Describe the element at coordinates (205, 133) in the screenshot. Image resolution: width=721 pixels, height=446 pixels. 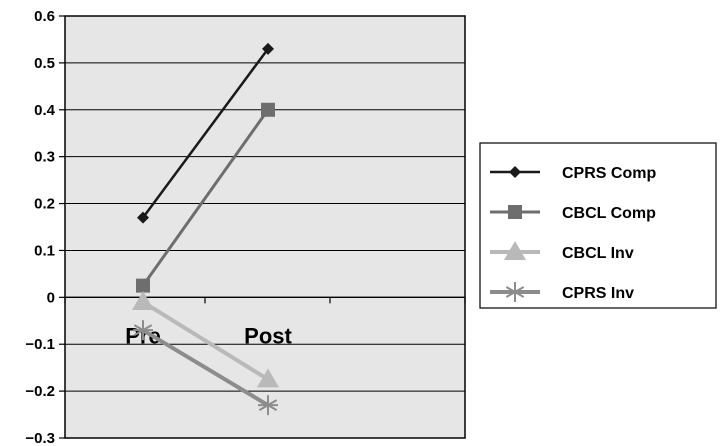
I see `series-line-cprs-comp` at that location.